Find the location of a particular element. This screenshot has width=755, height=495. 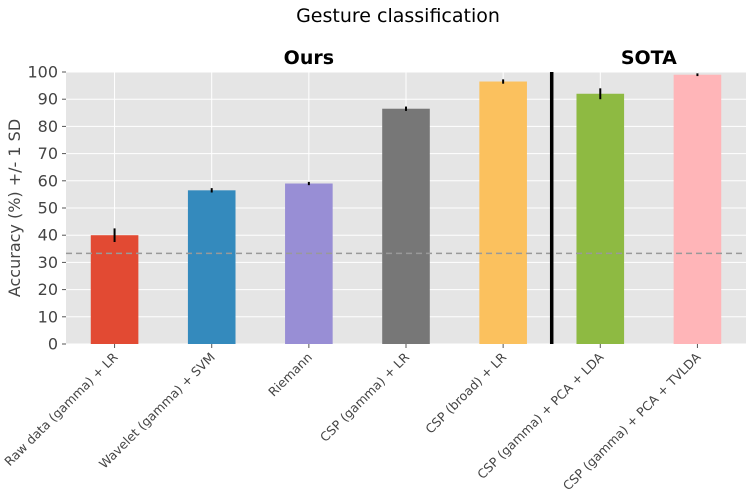

chart-title: Gesture classification is located at coordinates (398, 16).